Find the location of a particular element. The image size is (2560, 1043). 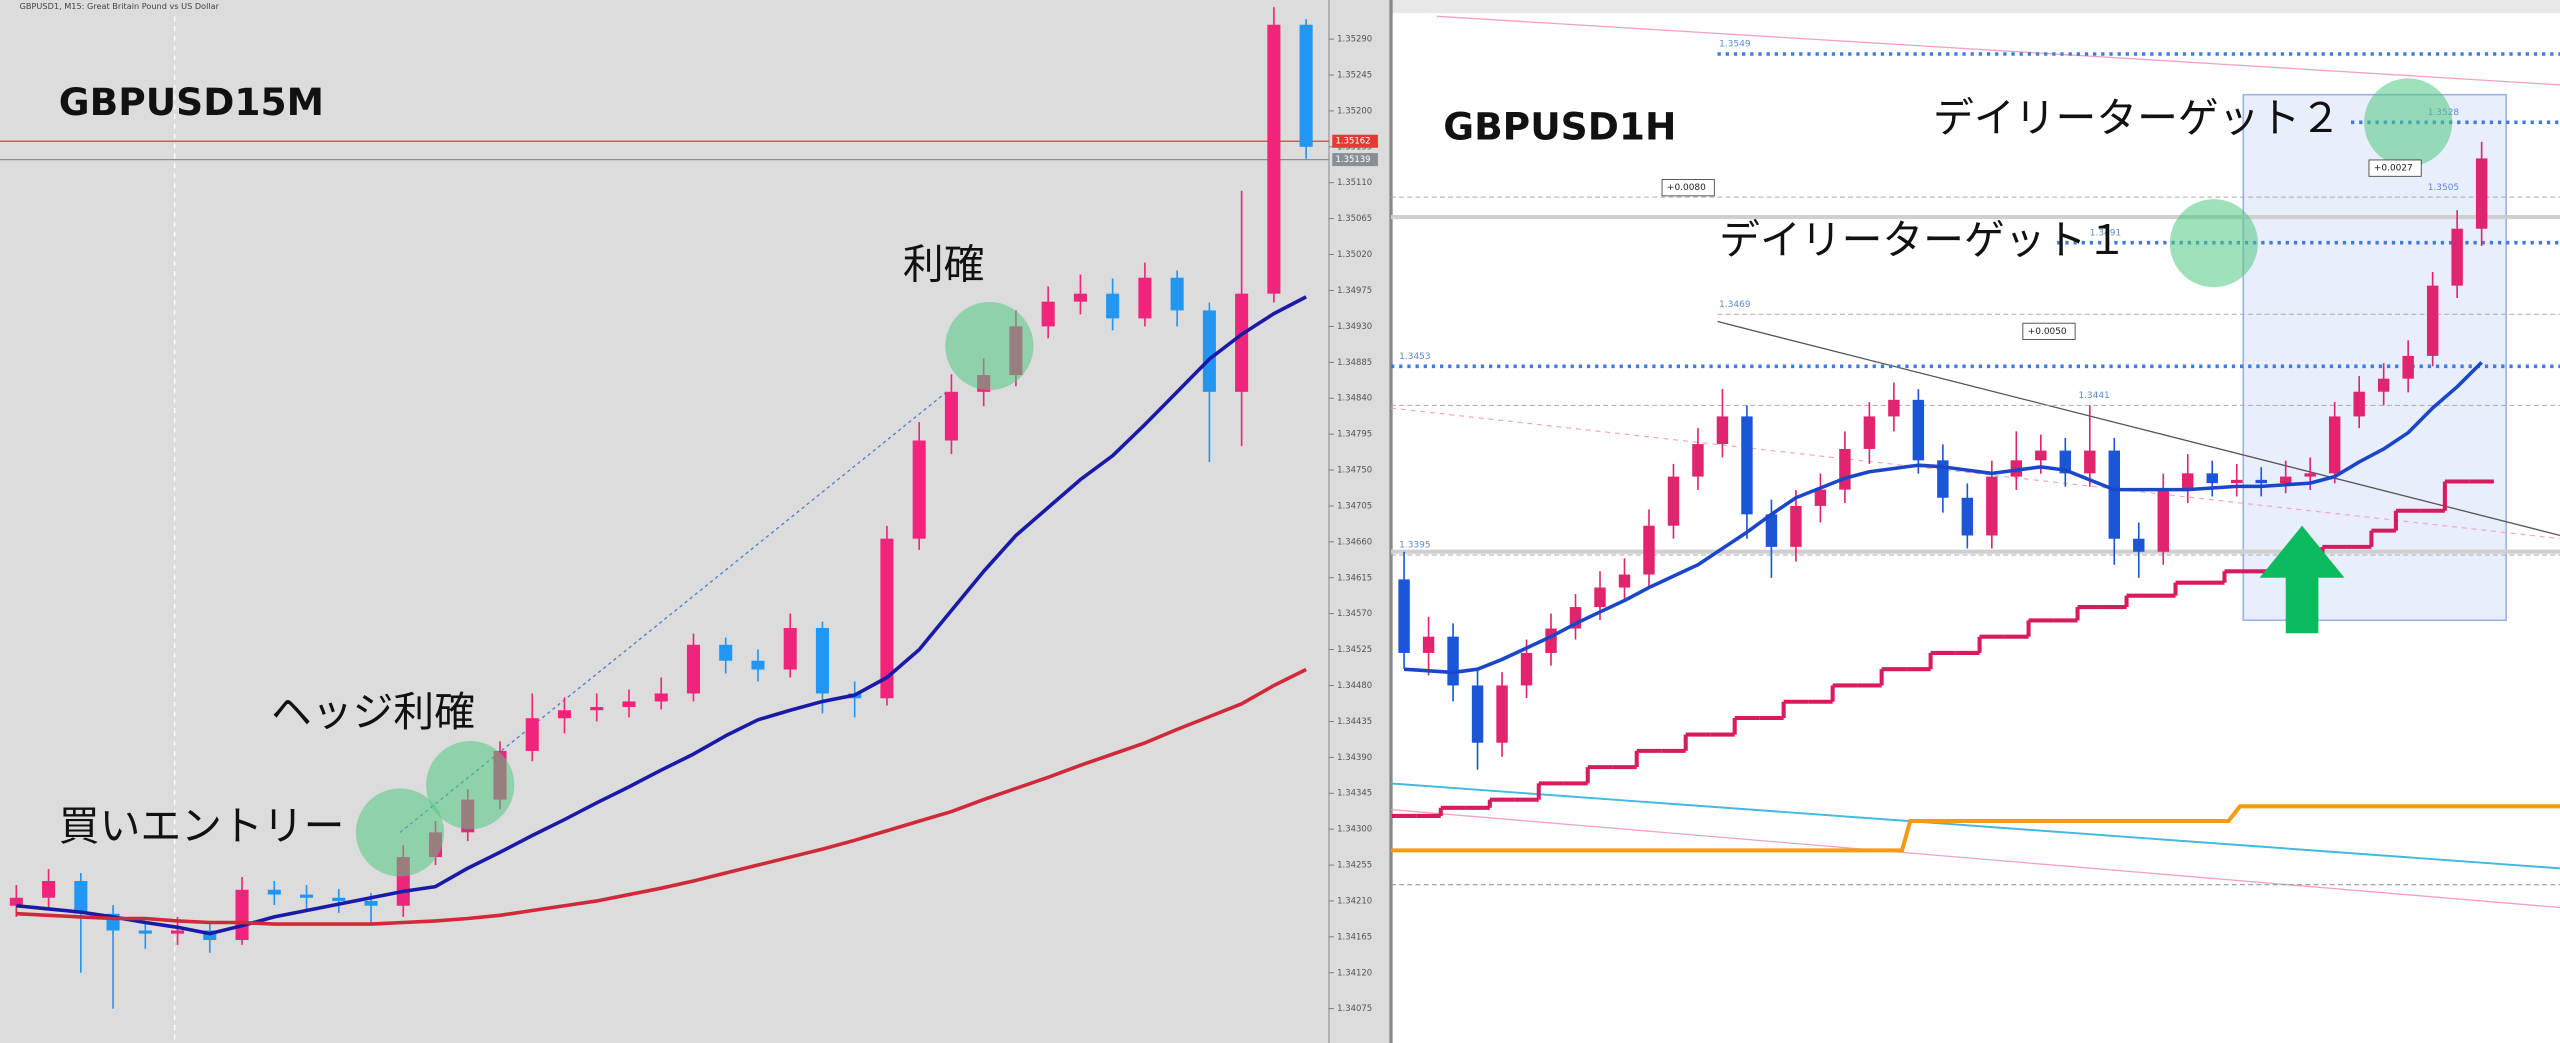

y-tick-label: 1.34885 is located at coordinates (1354, 362).